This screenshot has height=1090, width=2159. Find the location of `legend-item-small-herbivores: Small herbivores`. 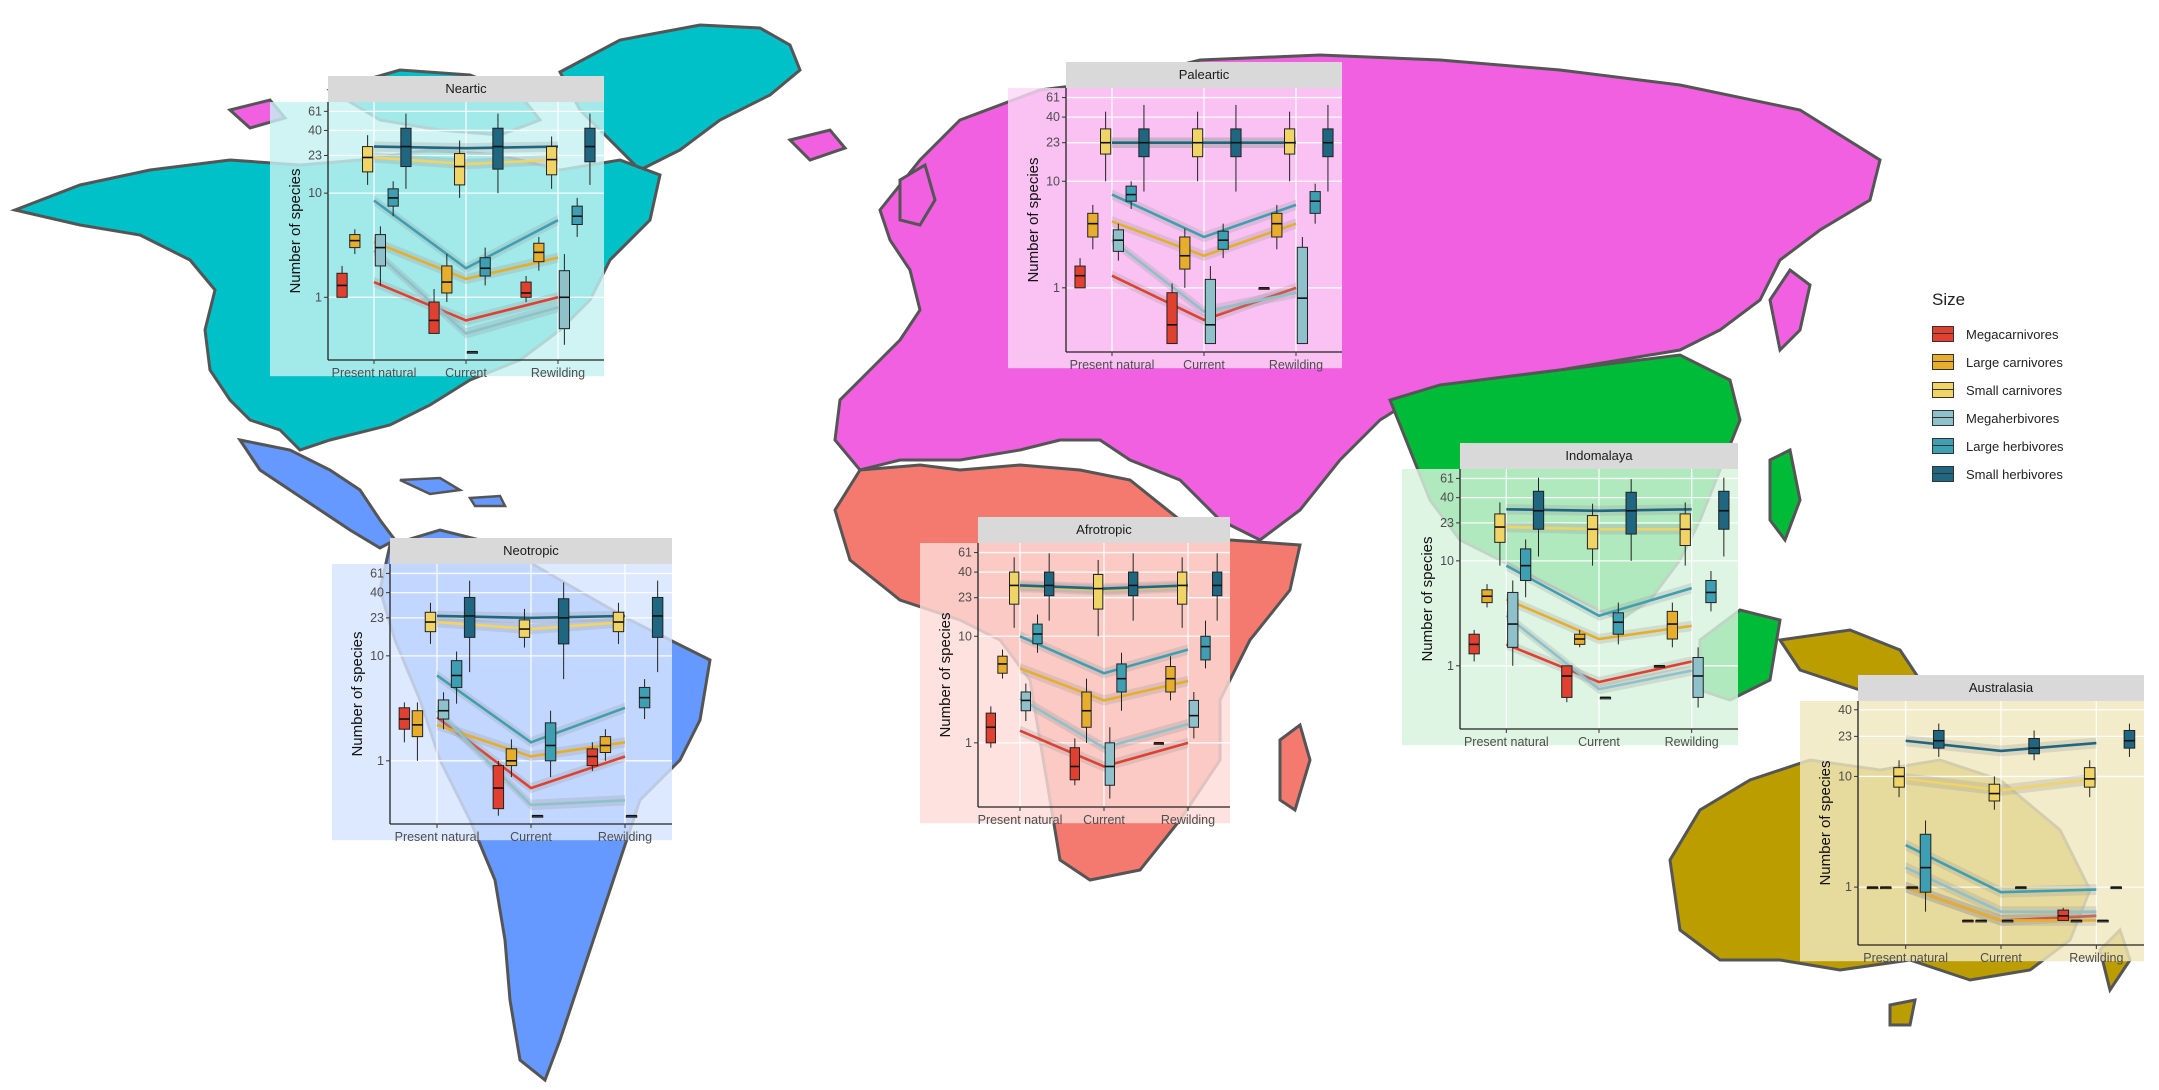

legend-item-small-herbivores: Small herbivores is located at coordinates (2032, 474).